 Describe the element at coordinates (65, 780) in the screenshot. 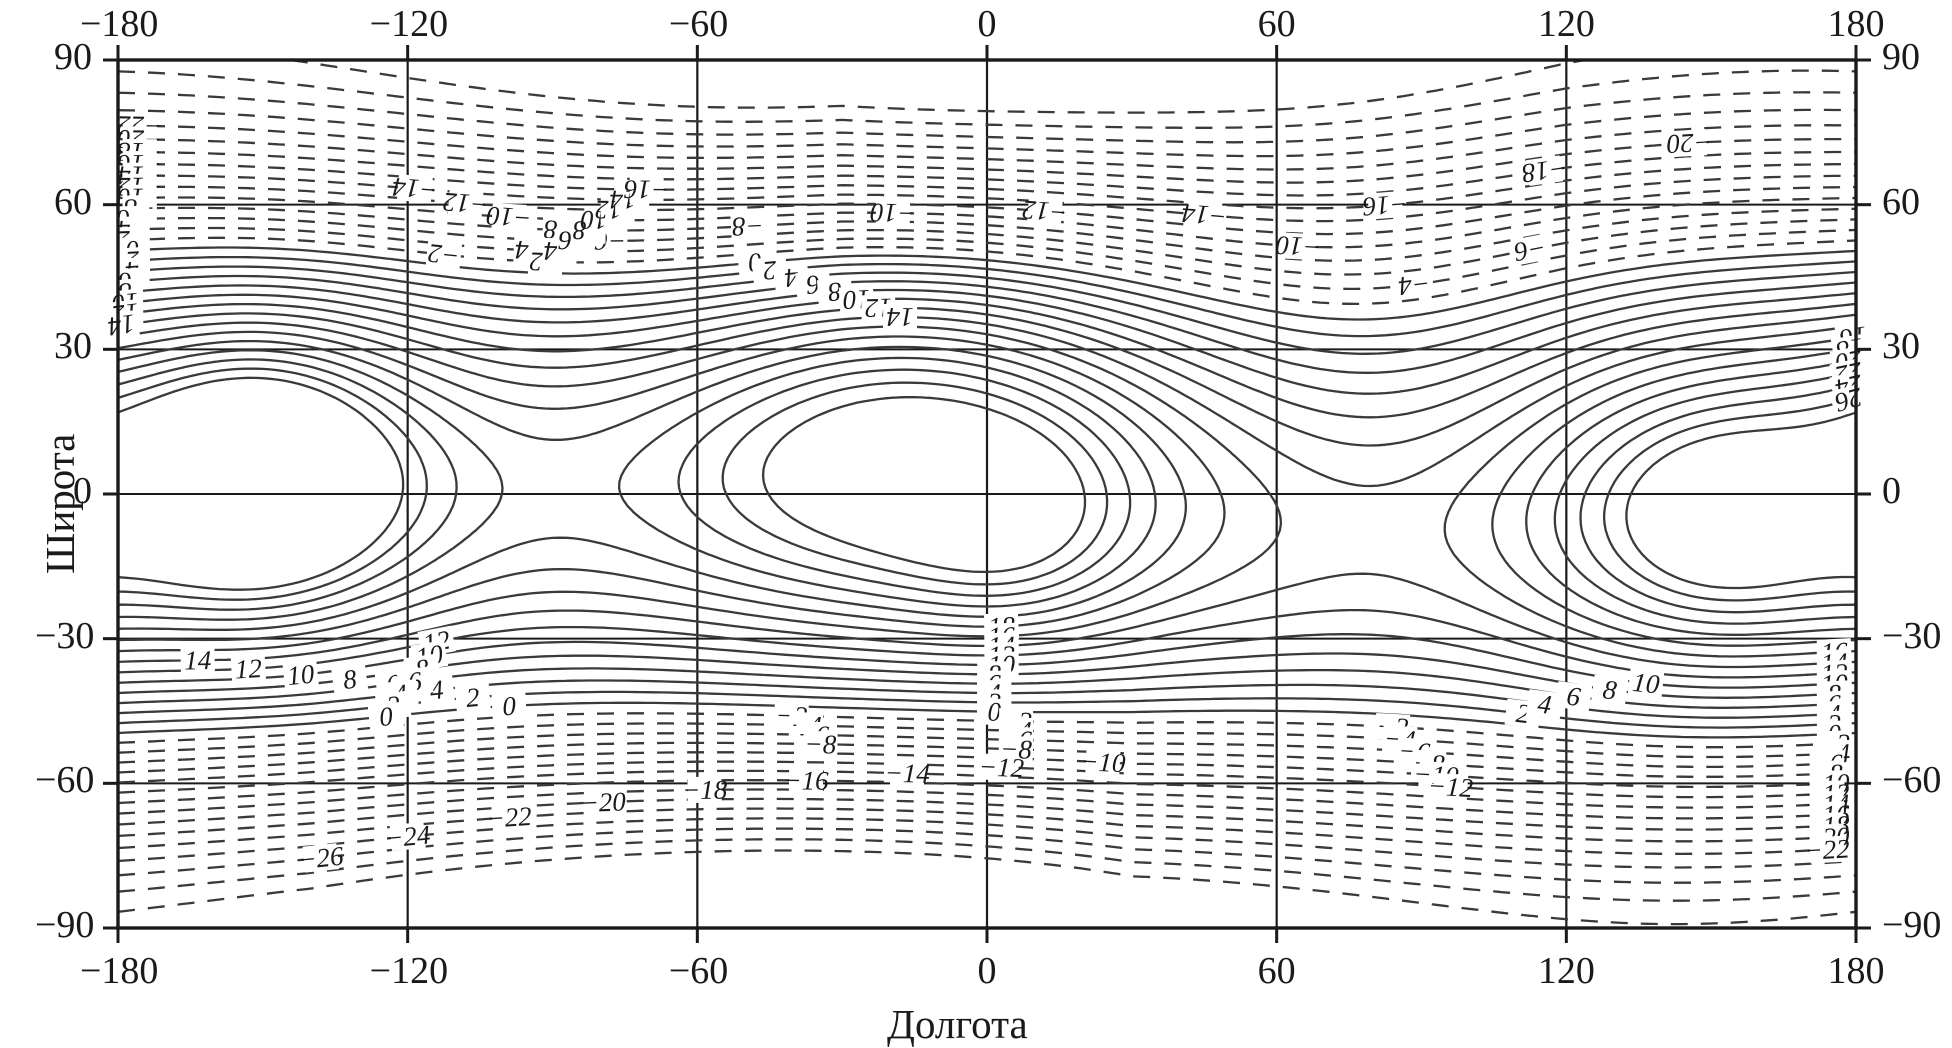

I see `y-tick-left-1: −60` at that location.